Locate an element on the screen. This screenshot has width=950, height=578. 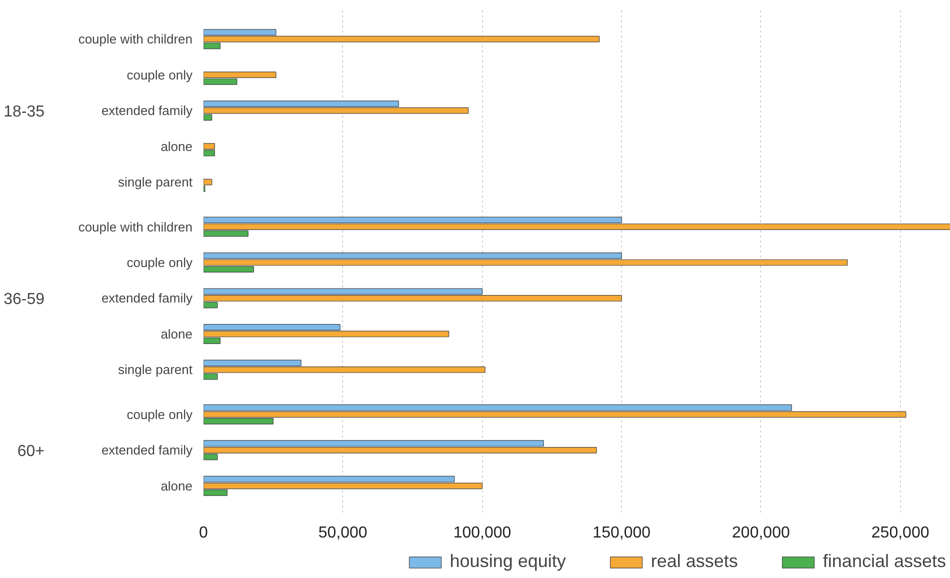
x-tick-label: 100,000 is located at coordinates (482, 533).